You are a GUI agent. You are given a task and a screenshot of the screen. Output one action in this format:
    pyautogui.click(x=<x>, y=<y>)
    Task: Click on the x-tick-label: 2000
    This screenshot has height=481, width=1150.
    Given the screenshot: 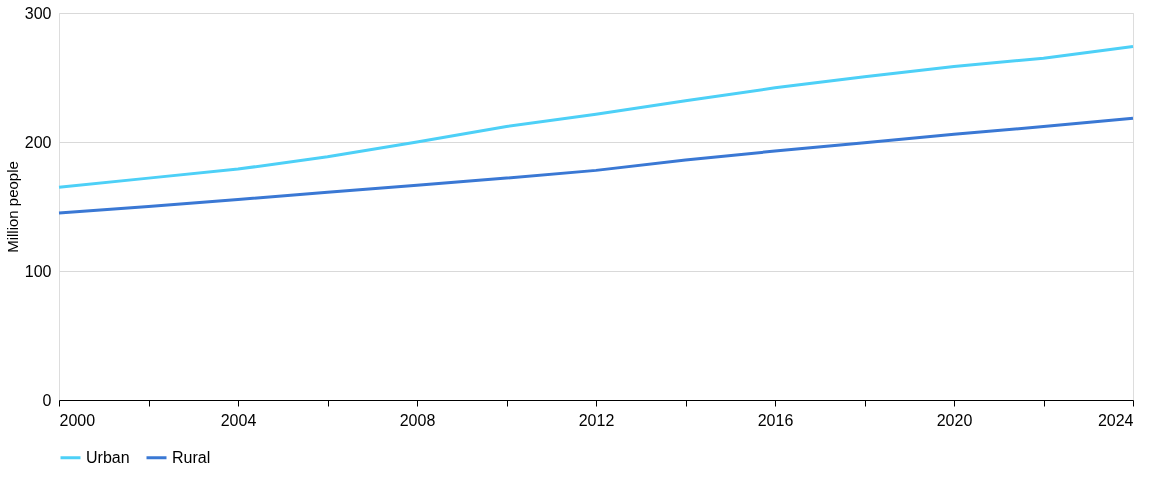 What is the action you would take?
    pyautogui.click(x=77, y=420)
    